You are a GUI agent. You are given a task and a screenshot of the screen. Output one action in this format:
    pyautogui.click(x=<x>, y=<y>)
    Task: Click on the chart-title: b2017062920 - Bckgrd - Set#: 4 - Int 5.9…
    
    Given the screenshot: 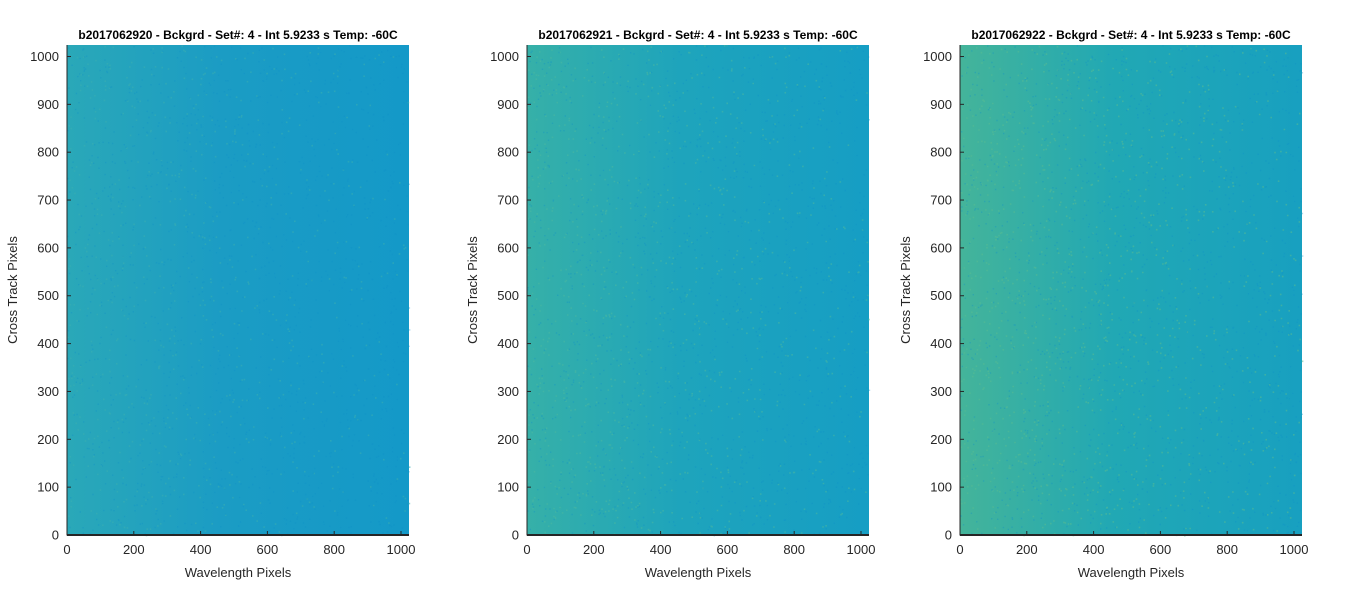 What is the action you would take?
    pyautogui.click(x=238, y=35)
    